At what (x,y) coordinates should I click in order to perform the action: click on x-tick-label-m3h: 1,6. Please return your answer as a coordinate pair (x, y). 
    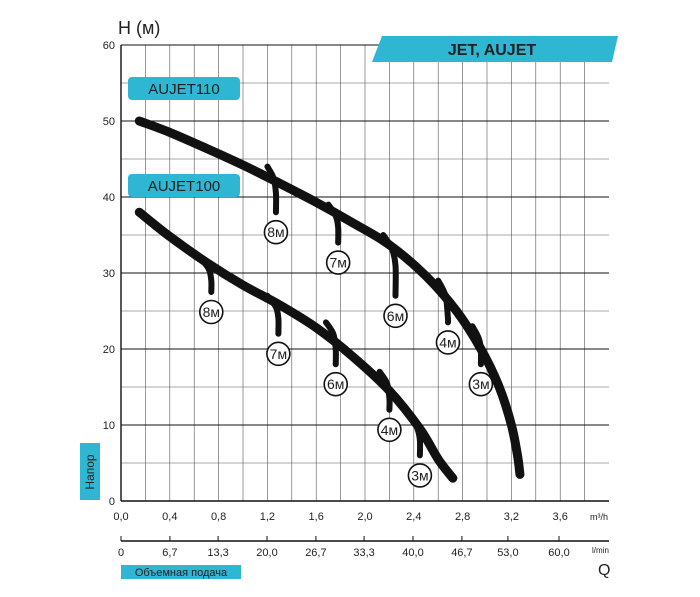
    Looking at the image, I should click on (316, 517).